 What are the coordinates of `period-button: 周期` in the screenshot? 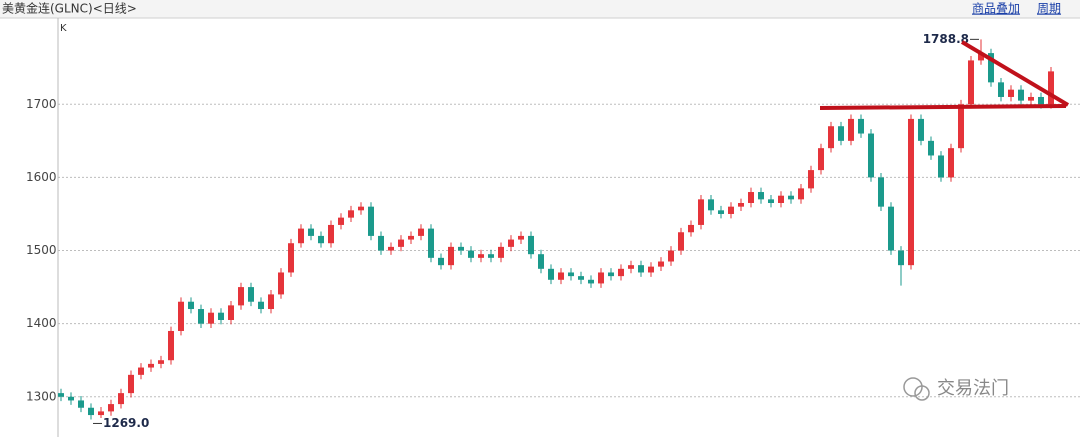 It's located at (1049, 9).